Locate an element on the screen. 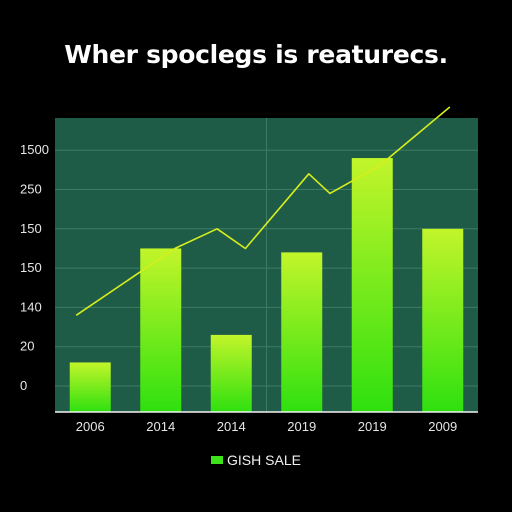 The width and height of the screenshot is (512, 512). y-tick-labels: 1500 250 150 150 140 20 0 is located at coordinates (34, 267).